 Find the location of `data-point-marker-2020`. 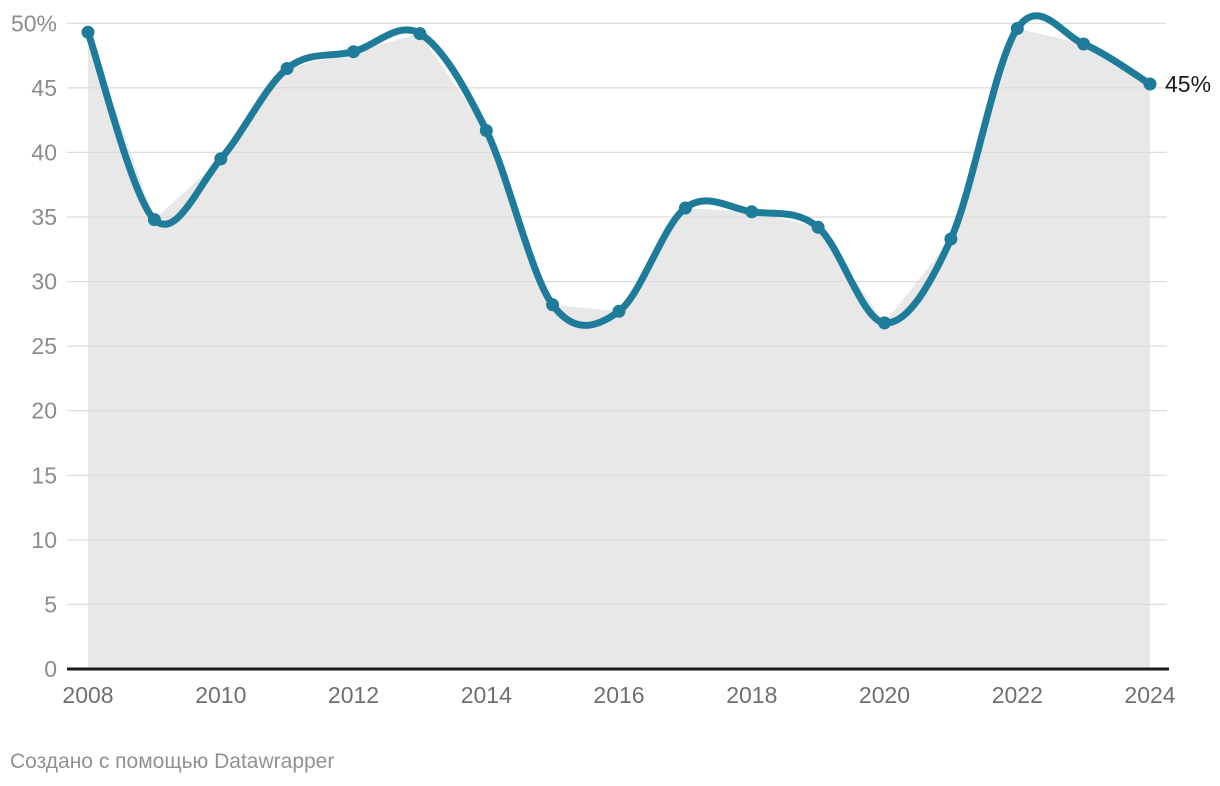

data-point-marker-2020 is located at coordinates (884, 323).